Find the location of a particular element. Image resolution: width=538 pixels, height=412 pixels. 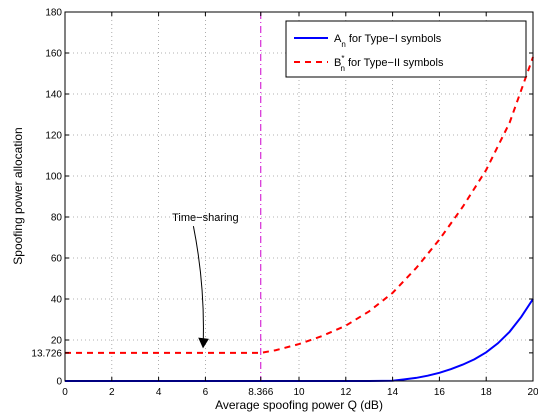

y-tick-label: 13.726 is located at coordinates (46, 353).